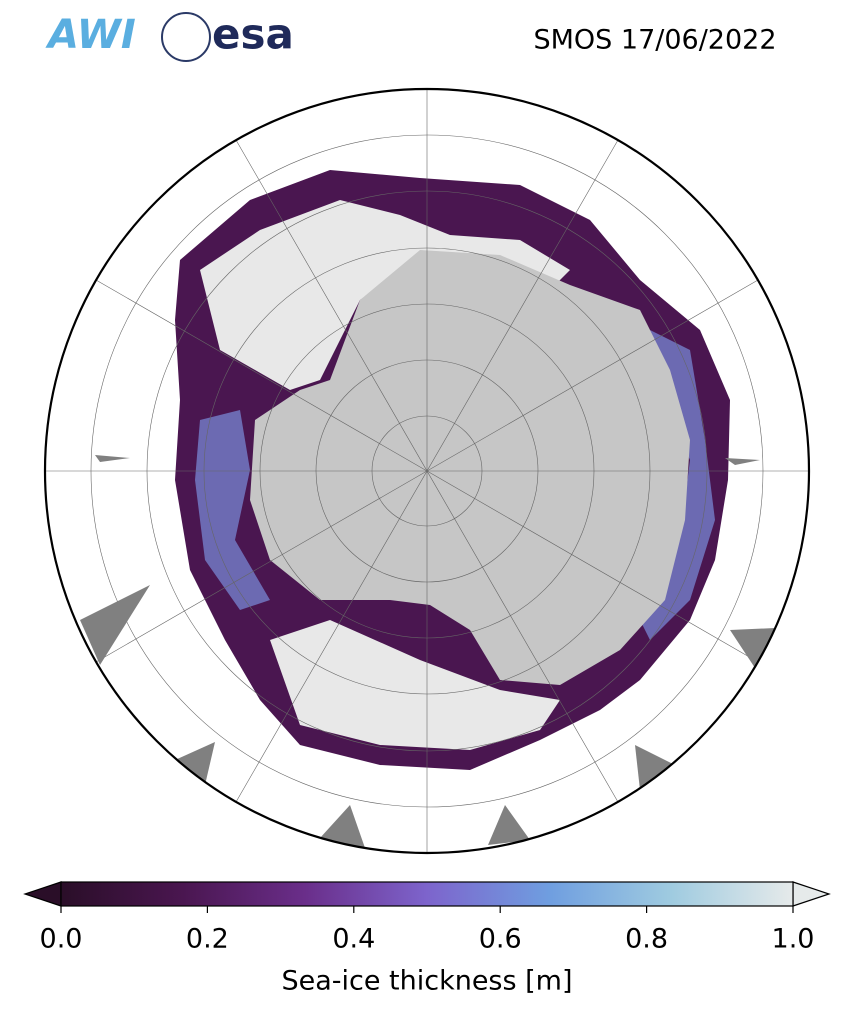 This screenshot has width=854, height=1030. Describe the element at coordinates (427, 894) in the screenshot. I see `colorbar-gradient` at that location.